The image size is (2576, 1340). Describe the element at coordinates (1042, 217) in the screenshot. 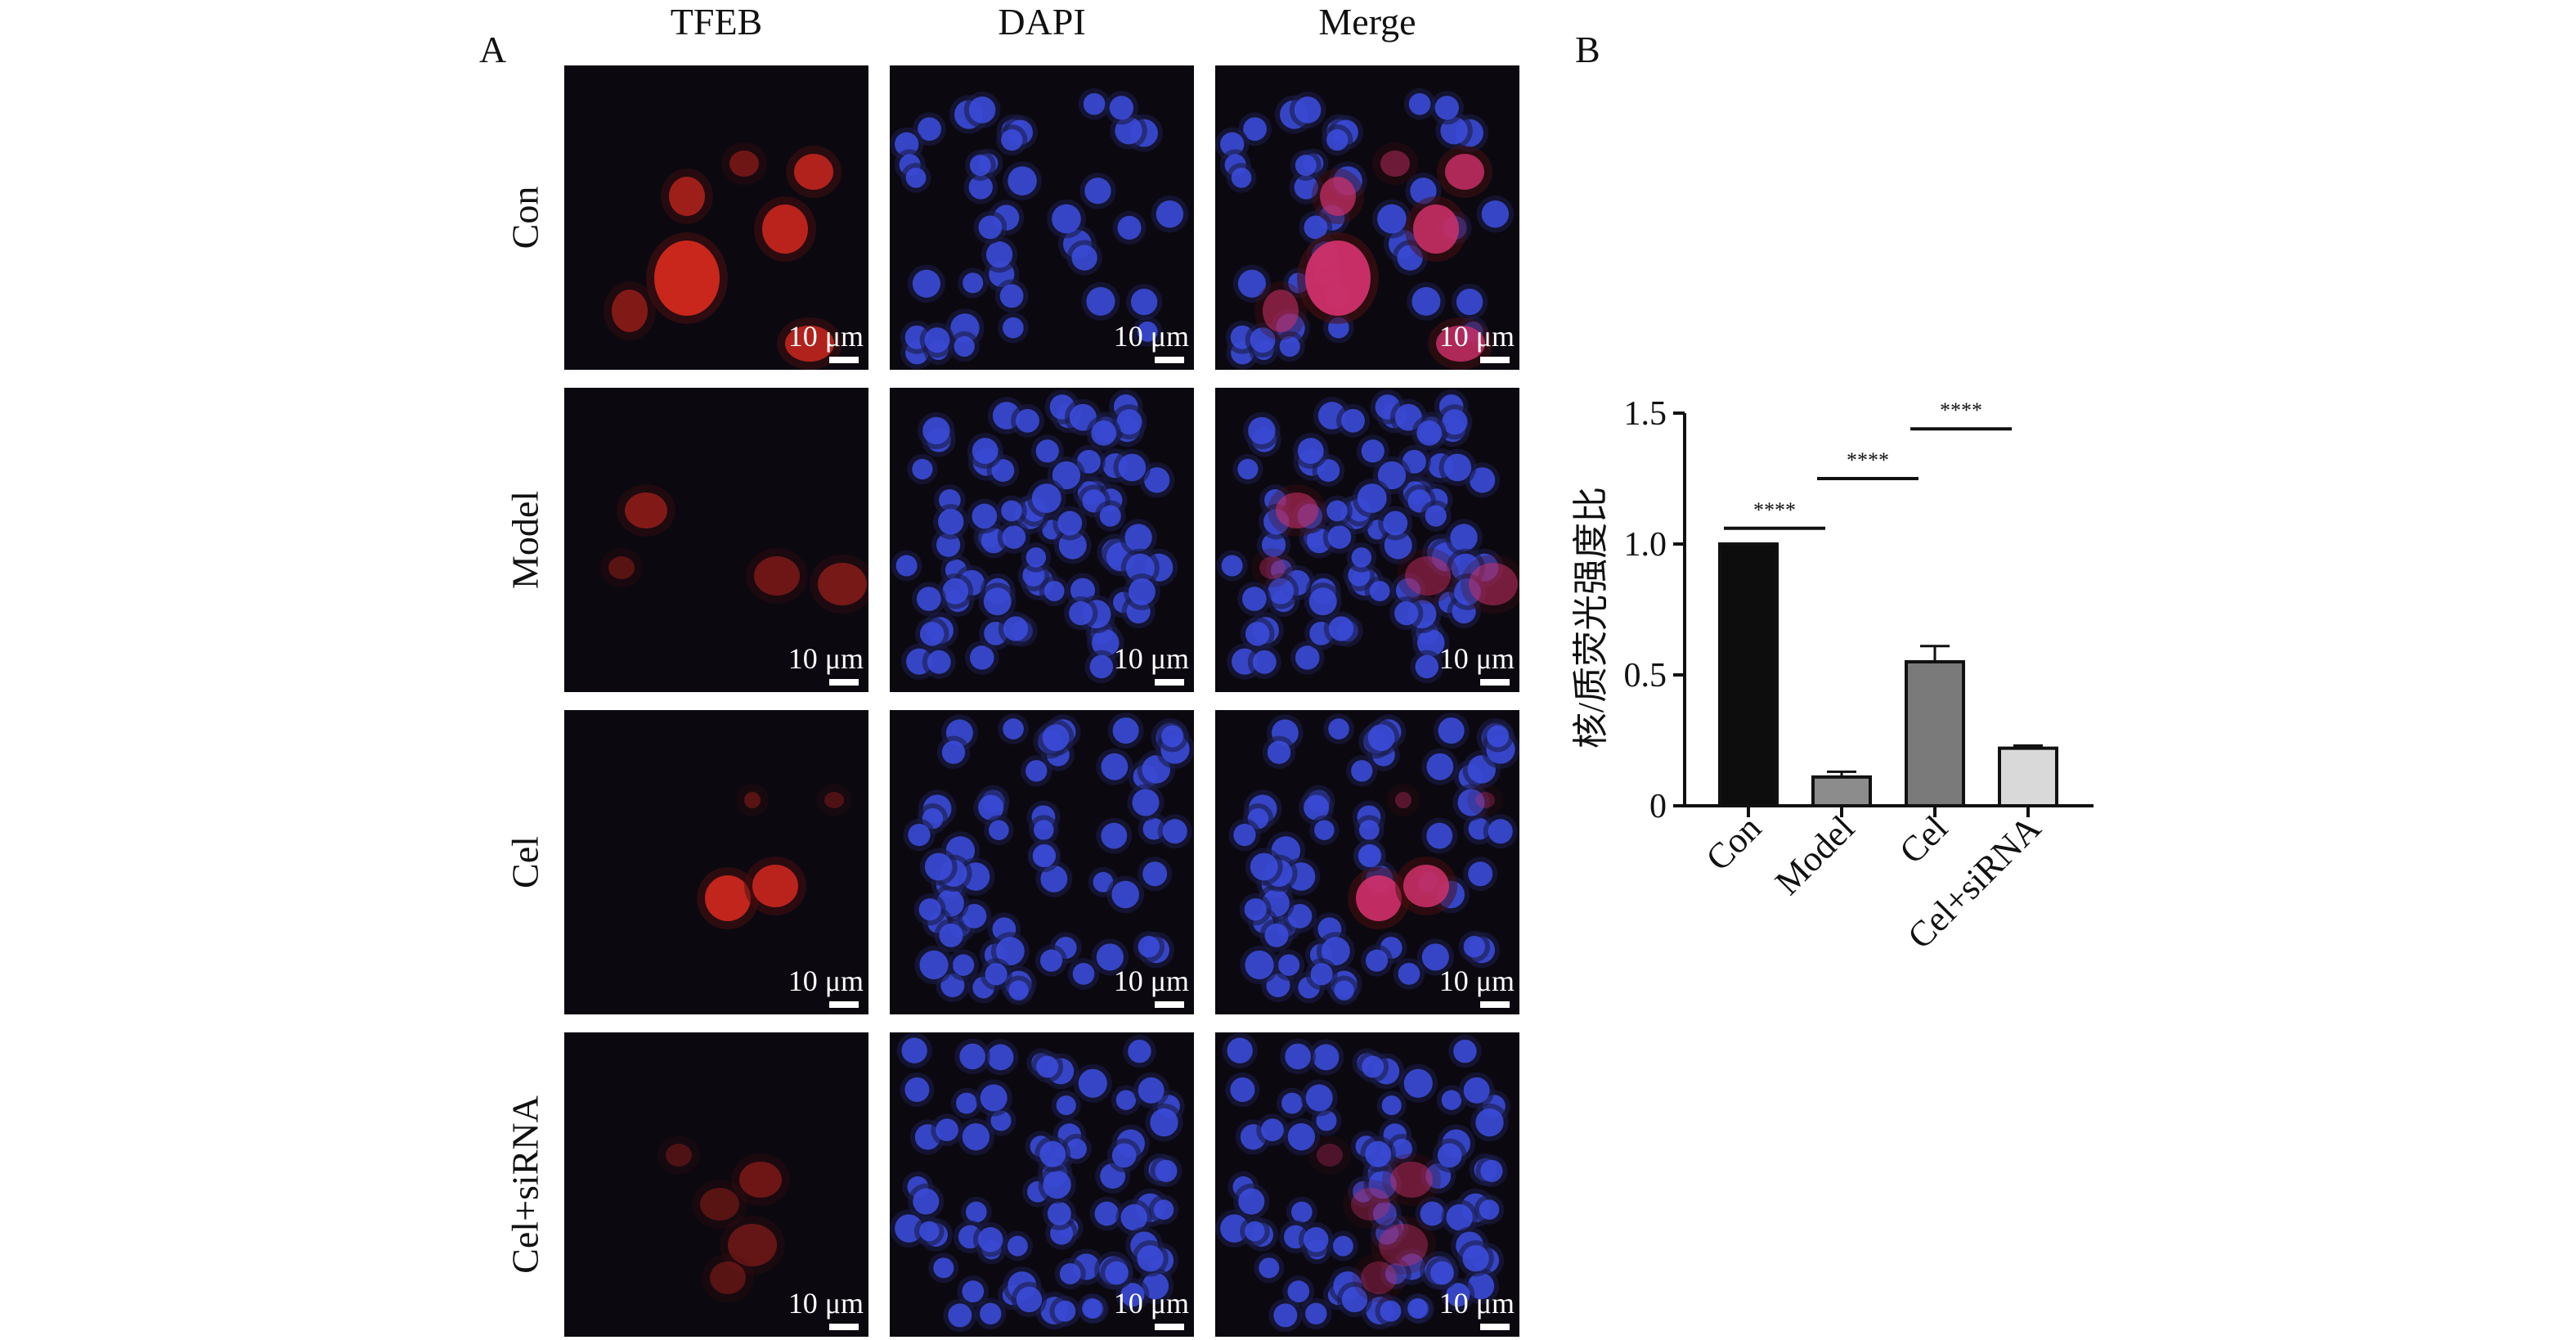

I see `micrograph-con-dapi: 10 μm` at that location.